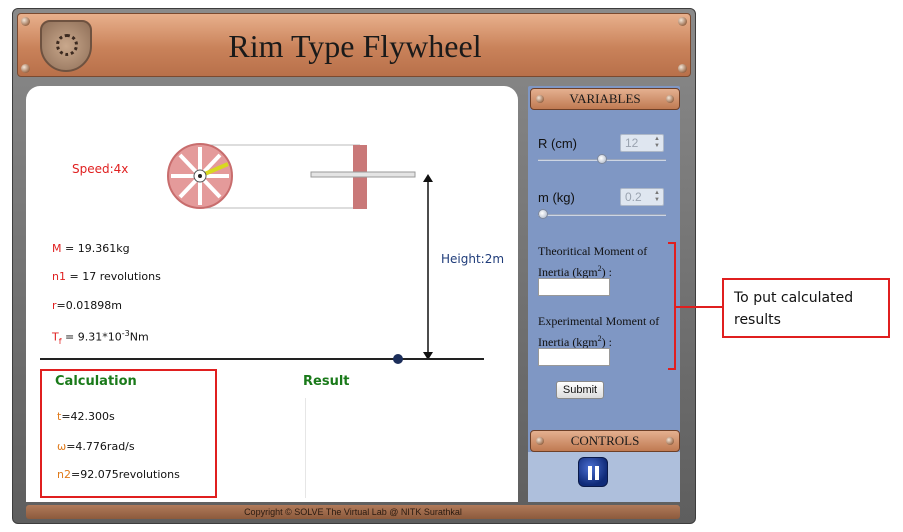 Image resolution: width=903 pixels, height=532 pixels. What do you see at coordinates (128, 433) in the screenshot?
I see `calculation-highlight-box` at bounding box center [128, 433].